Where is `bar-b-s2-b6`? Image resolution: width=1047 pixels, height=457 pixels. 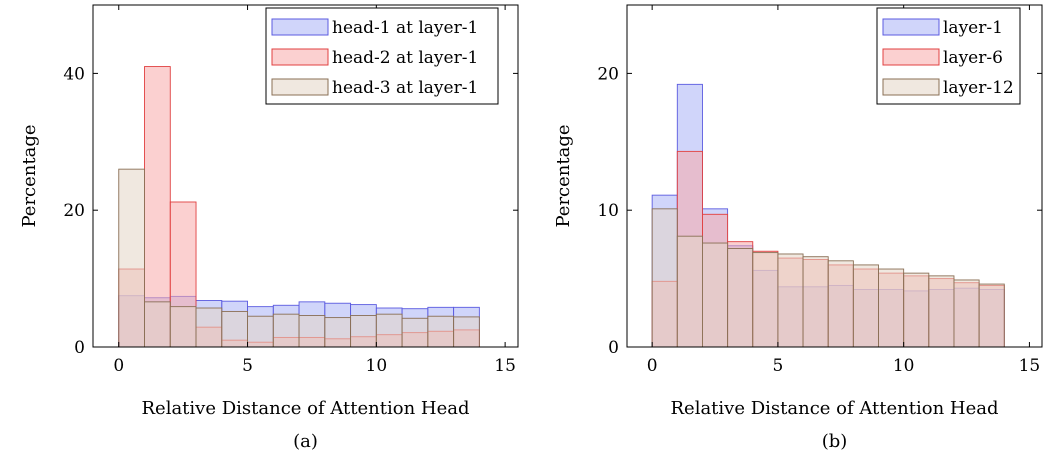
bar-b-s2-b6 is located at coordinates (815, 302).